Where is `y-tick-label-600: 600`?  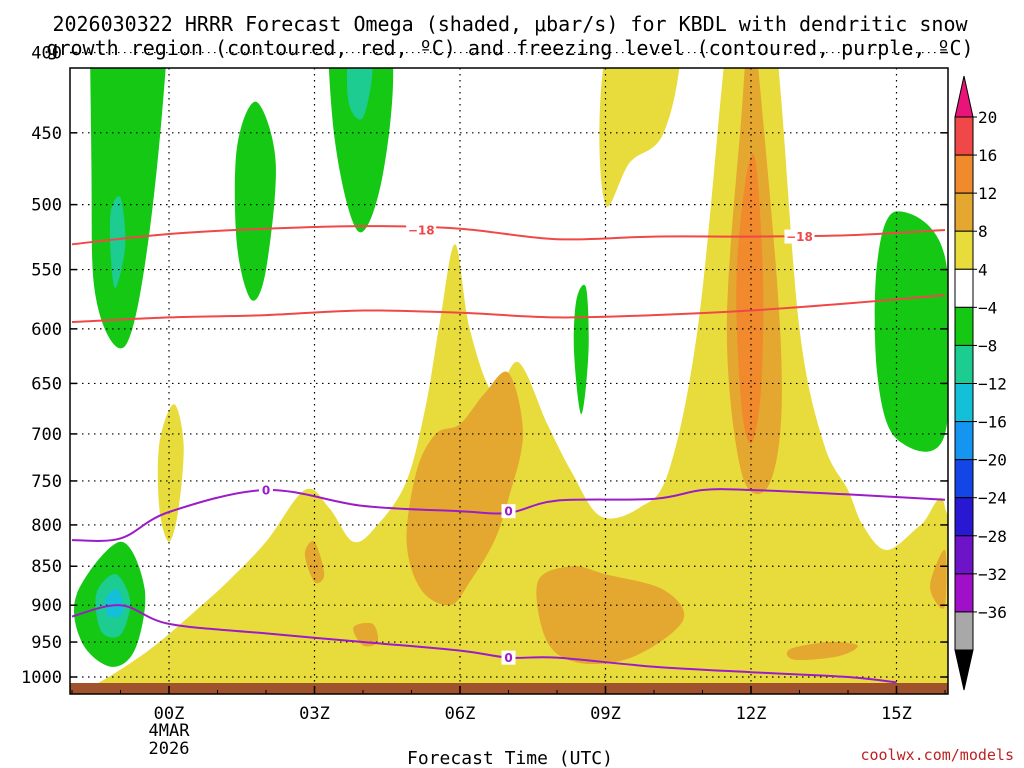
y-tick-label-600: 600 is located at coordinates (46, 330).